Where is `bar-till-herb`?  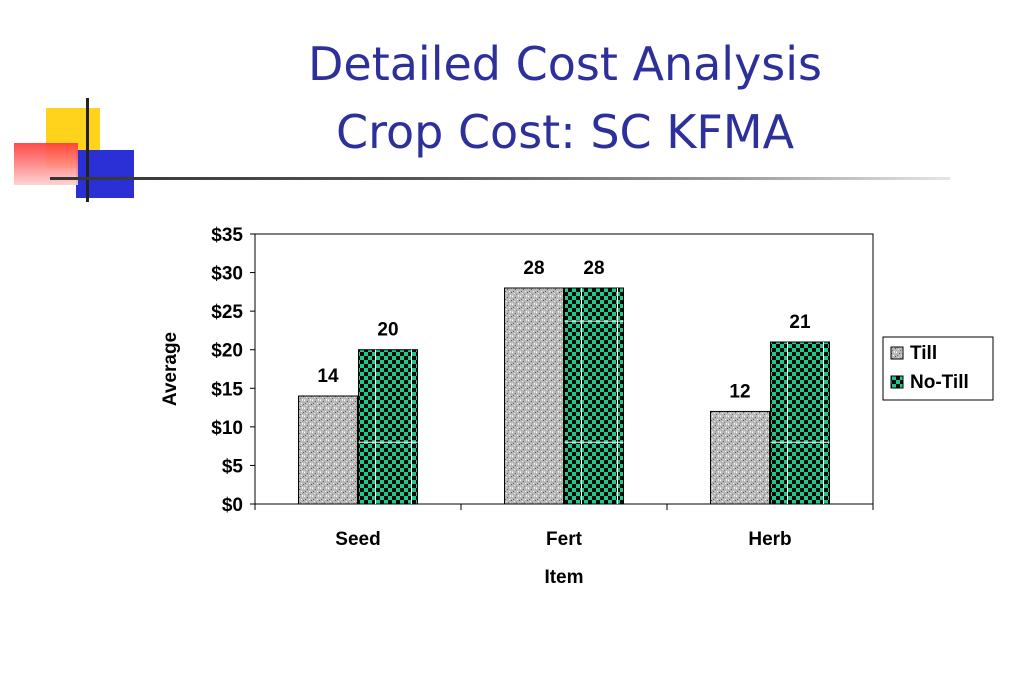 bar-till-herb is located at coordinates (740, 457).